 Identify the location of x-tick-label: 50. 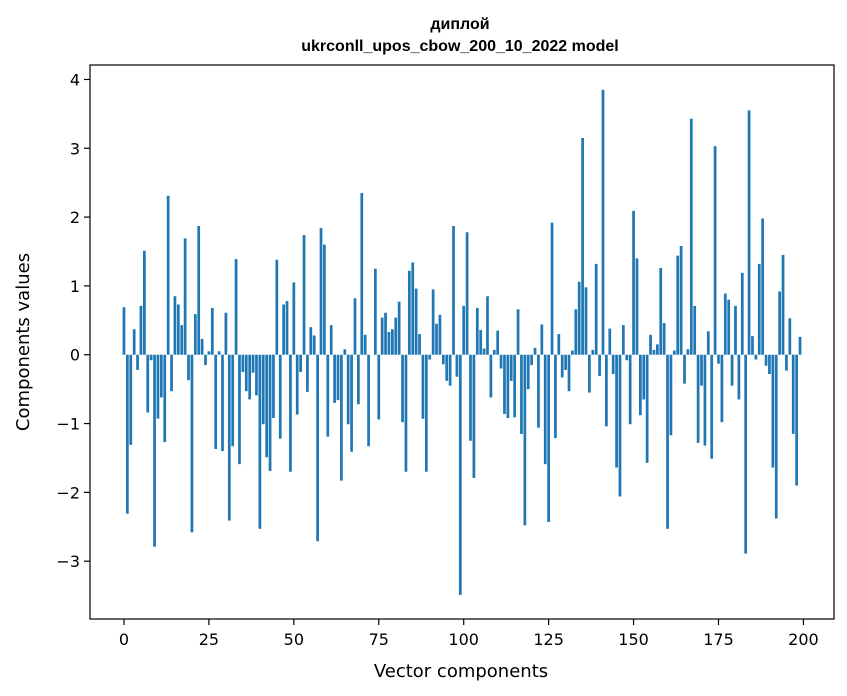
(294, 639).